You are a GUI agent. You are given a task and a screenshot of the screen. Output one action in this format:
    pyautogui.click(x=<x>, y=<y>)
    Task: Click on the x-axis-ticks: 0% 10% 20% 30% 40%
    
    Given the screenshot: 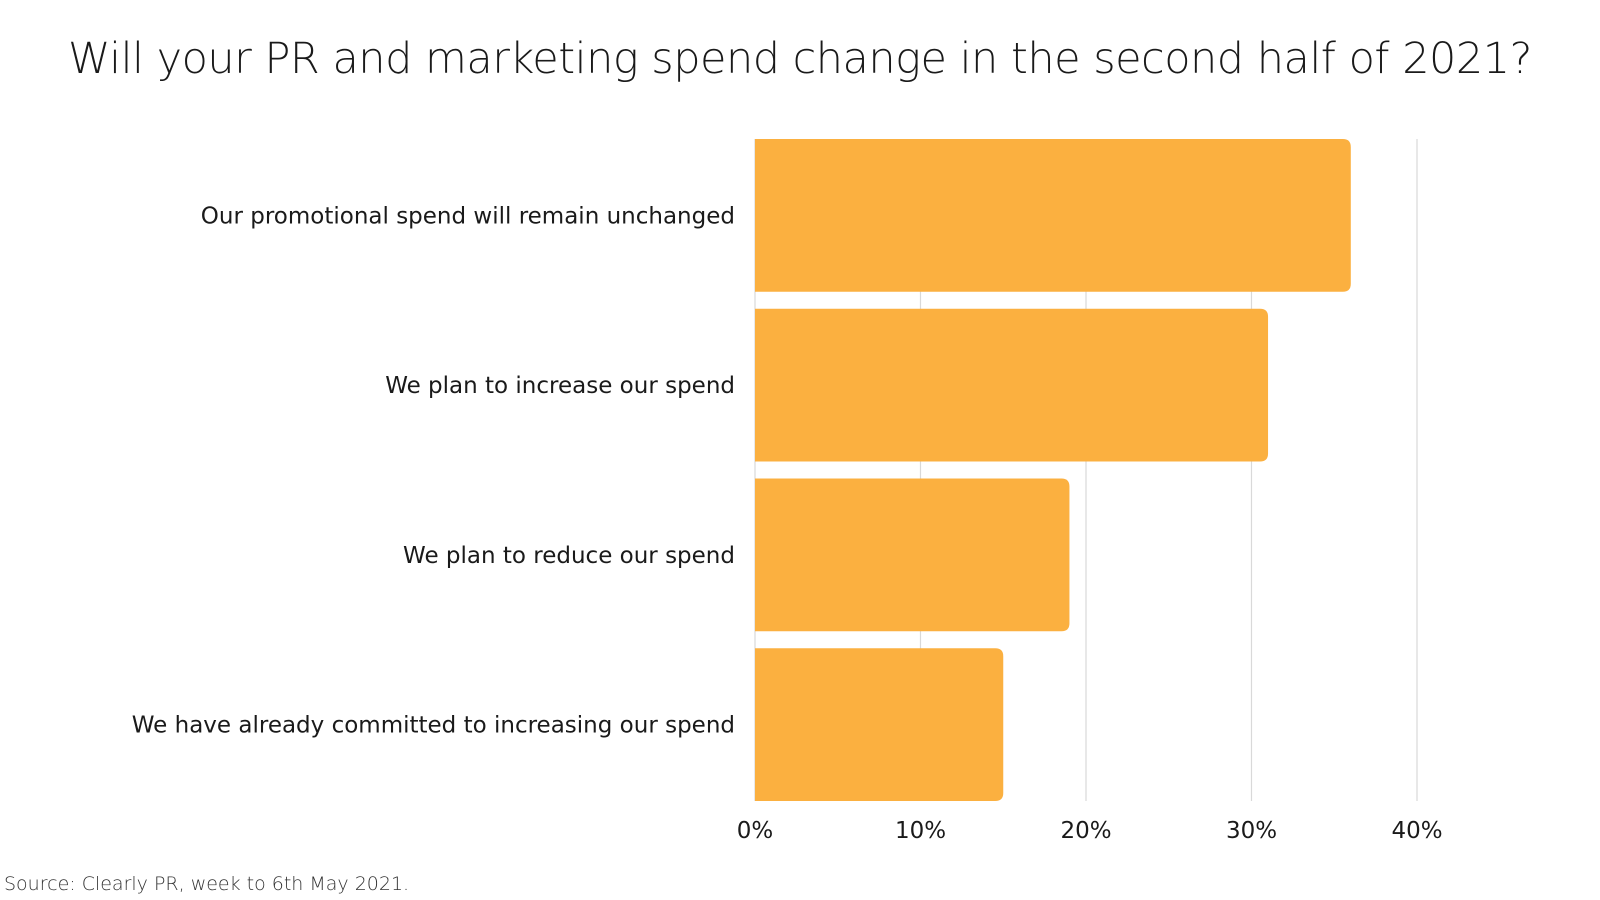 What is the action you would take?
    pyautogui.click(x=1090, y=831)
    